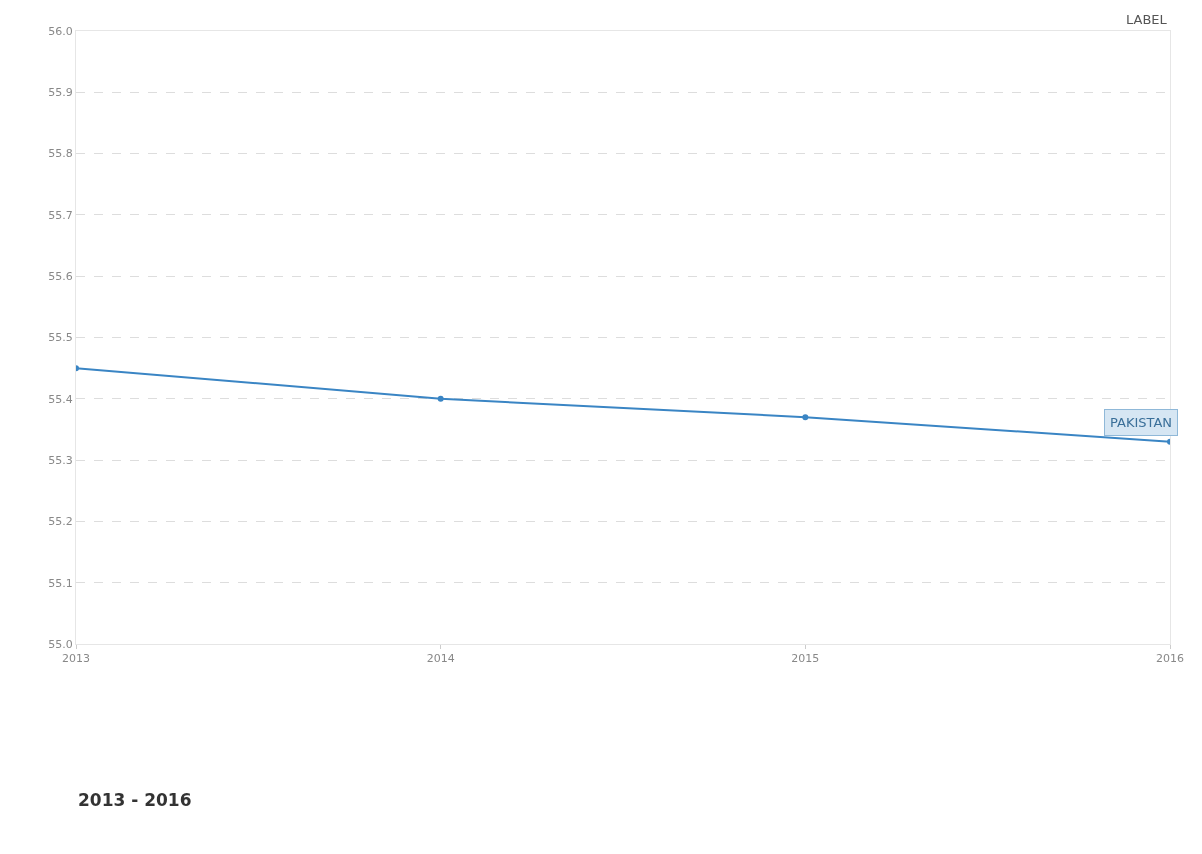 This screenshot has height=854, width=1202. Describe the element at coordinates (60, 583) in the screenshot. I see `y-tick-label: 55.1` at that location.